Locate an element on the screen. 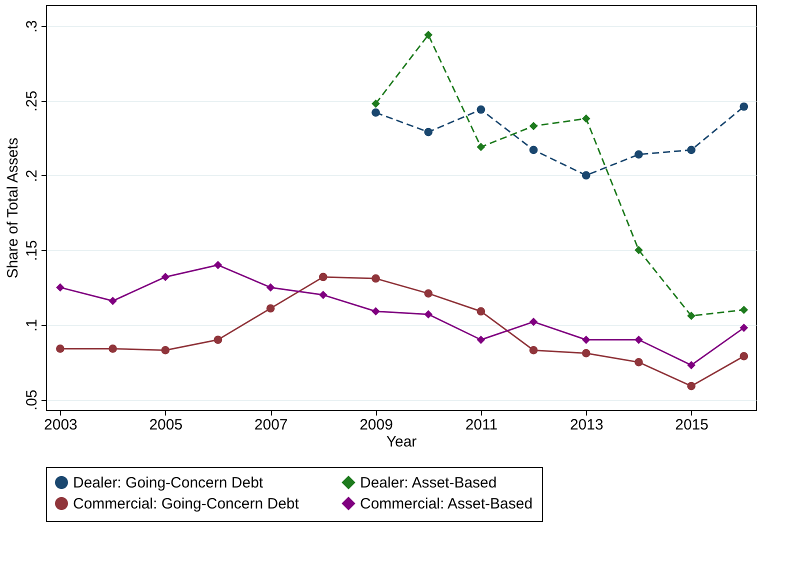 This screenshot has width=787, height=579. y-tick-label: .05 is located at coordinates (32, 400).